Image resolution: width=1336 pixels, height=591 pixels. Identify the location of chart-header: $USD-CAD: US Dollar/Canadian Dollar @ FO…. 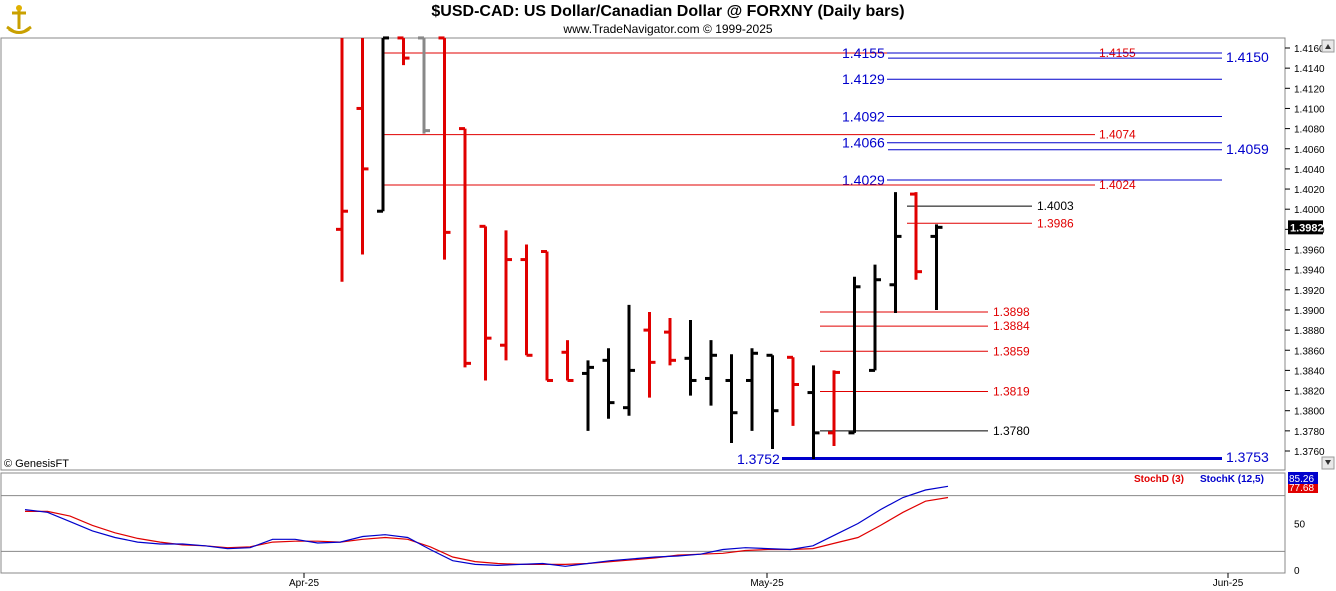
(668, 19).